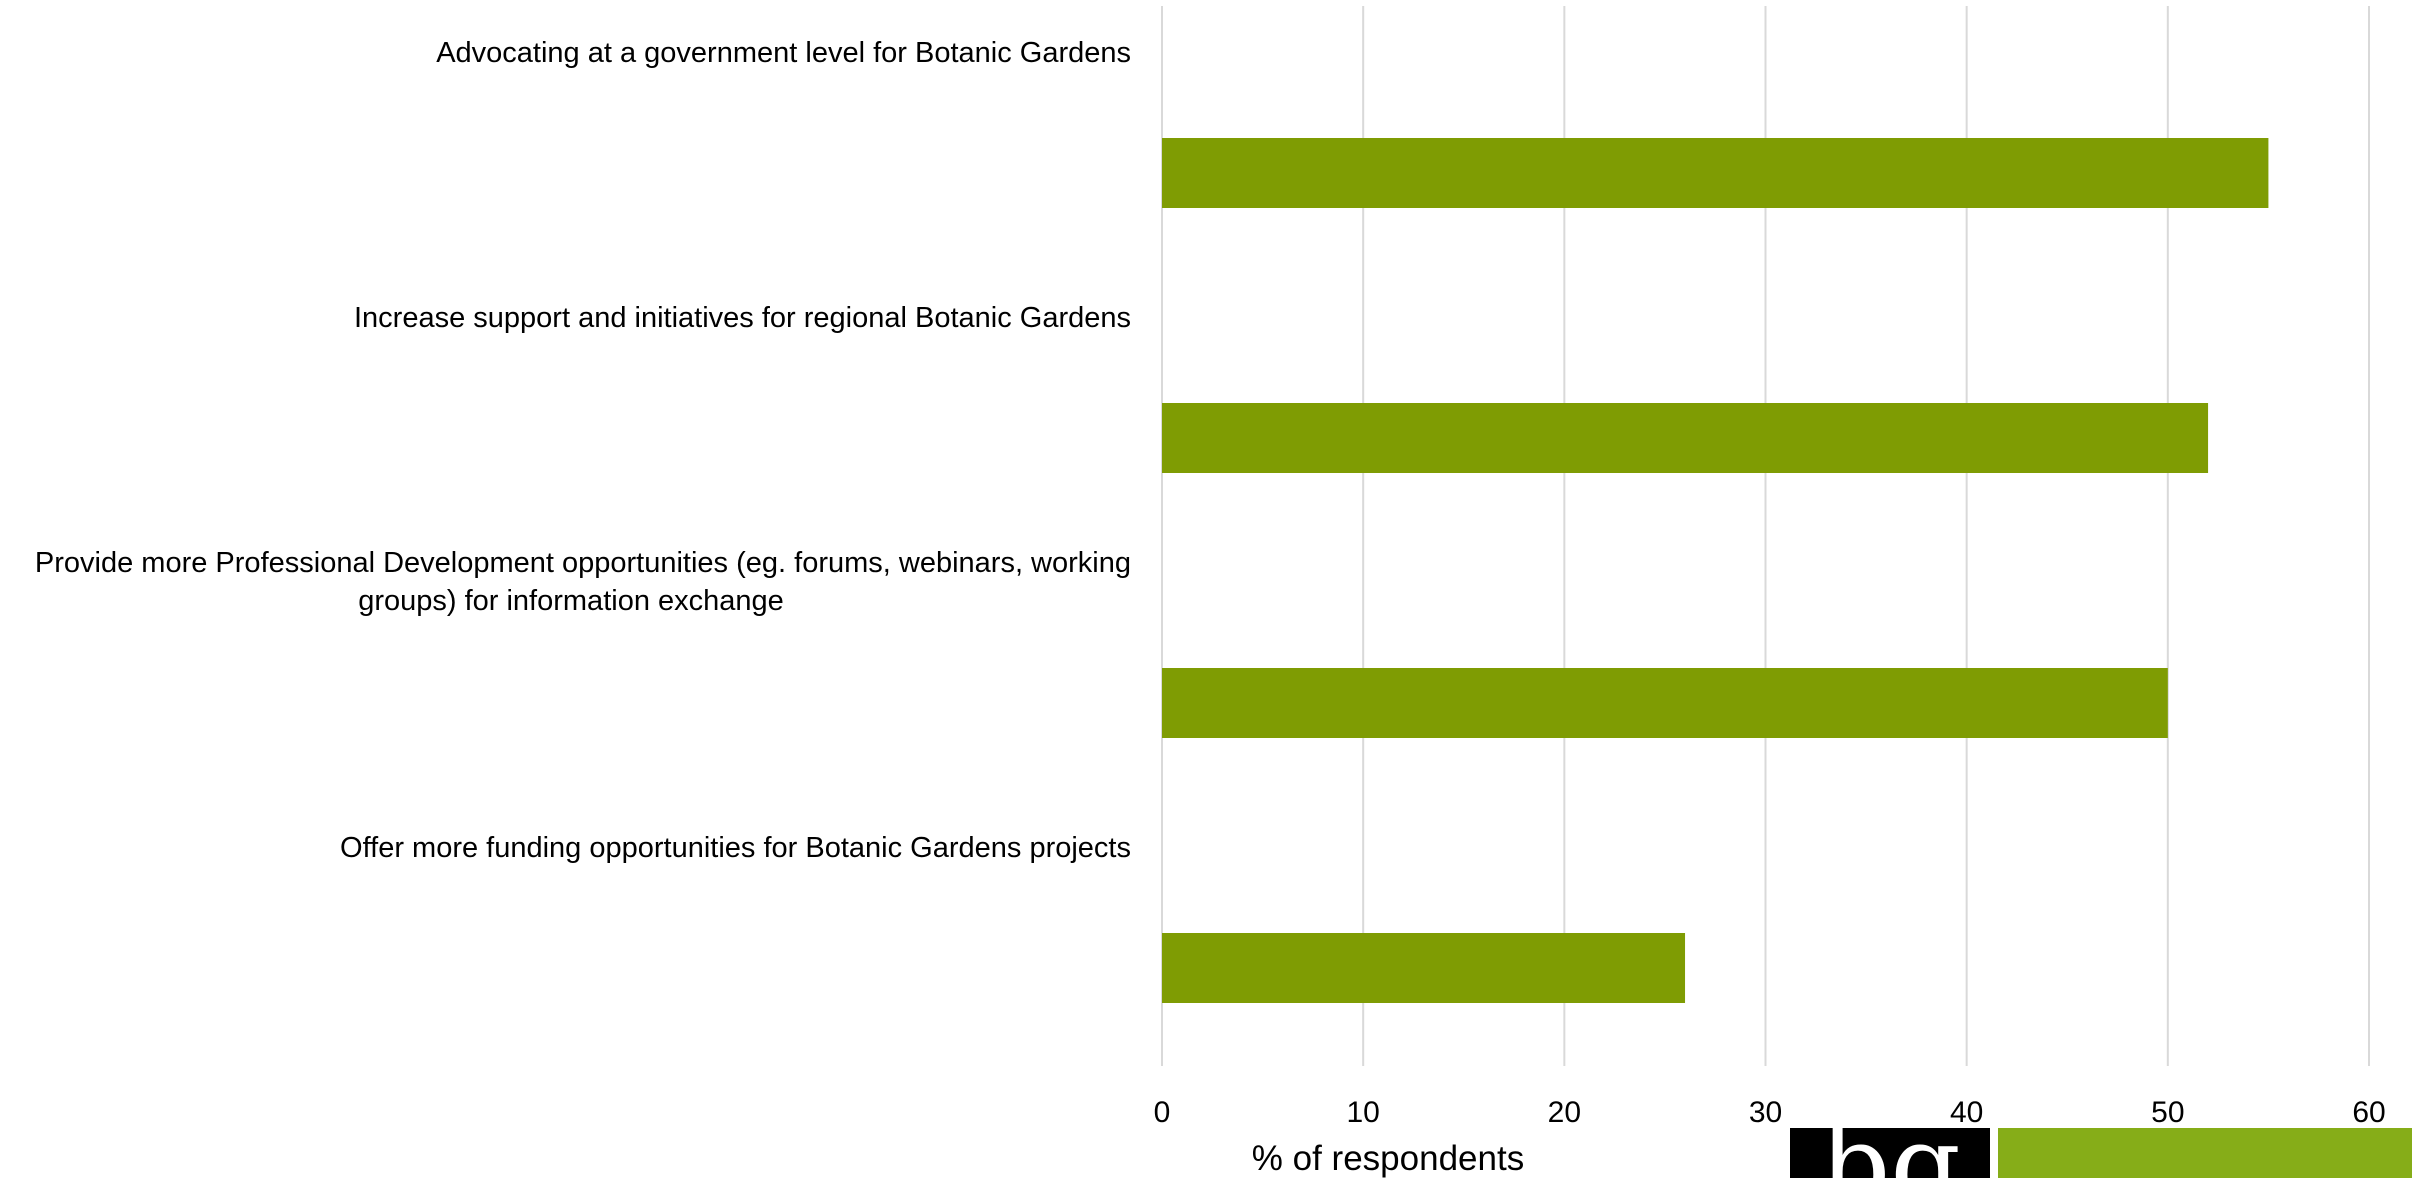 The width and height of the screenshot is (2412, 1178). I want to click on x-tick-label: 0, so click(1162, 1112).